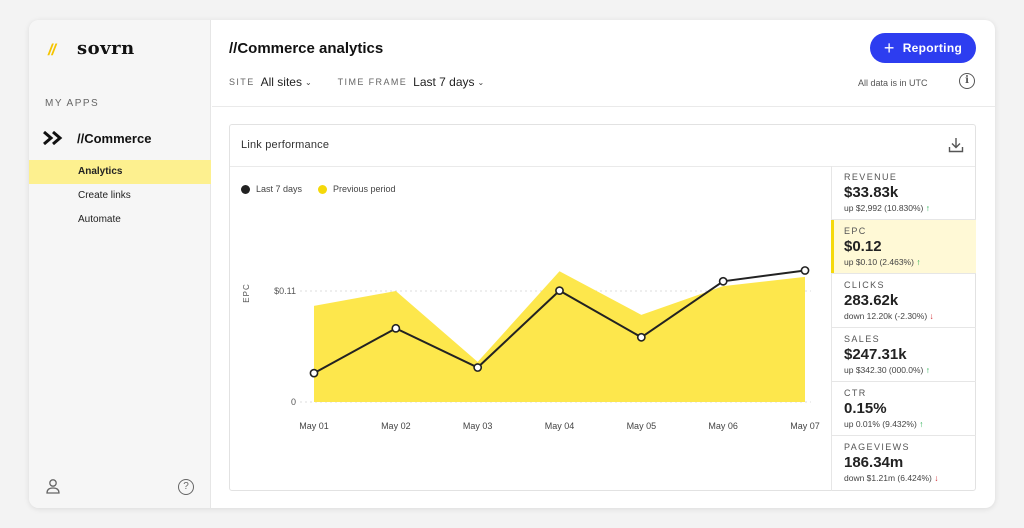 The height and width of the screenshot is (528, 1024). Describe the element at coordinates (72, 103) in the screenshot. I see `my-apps-heading: MY APPS` at that location.